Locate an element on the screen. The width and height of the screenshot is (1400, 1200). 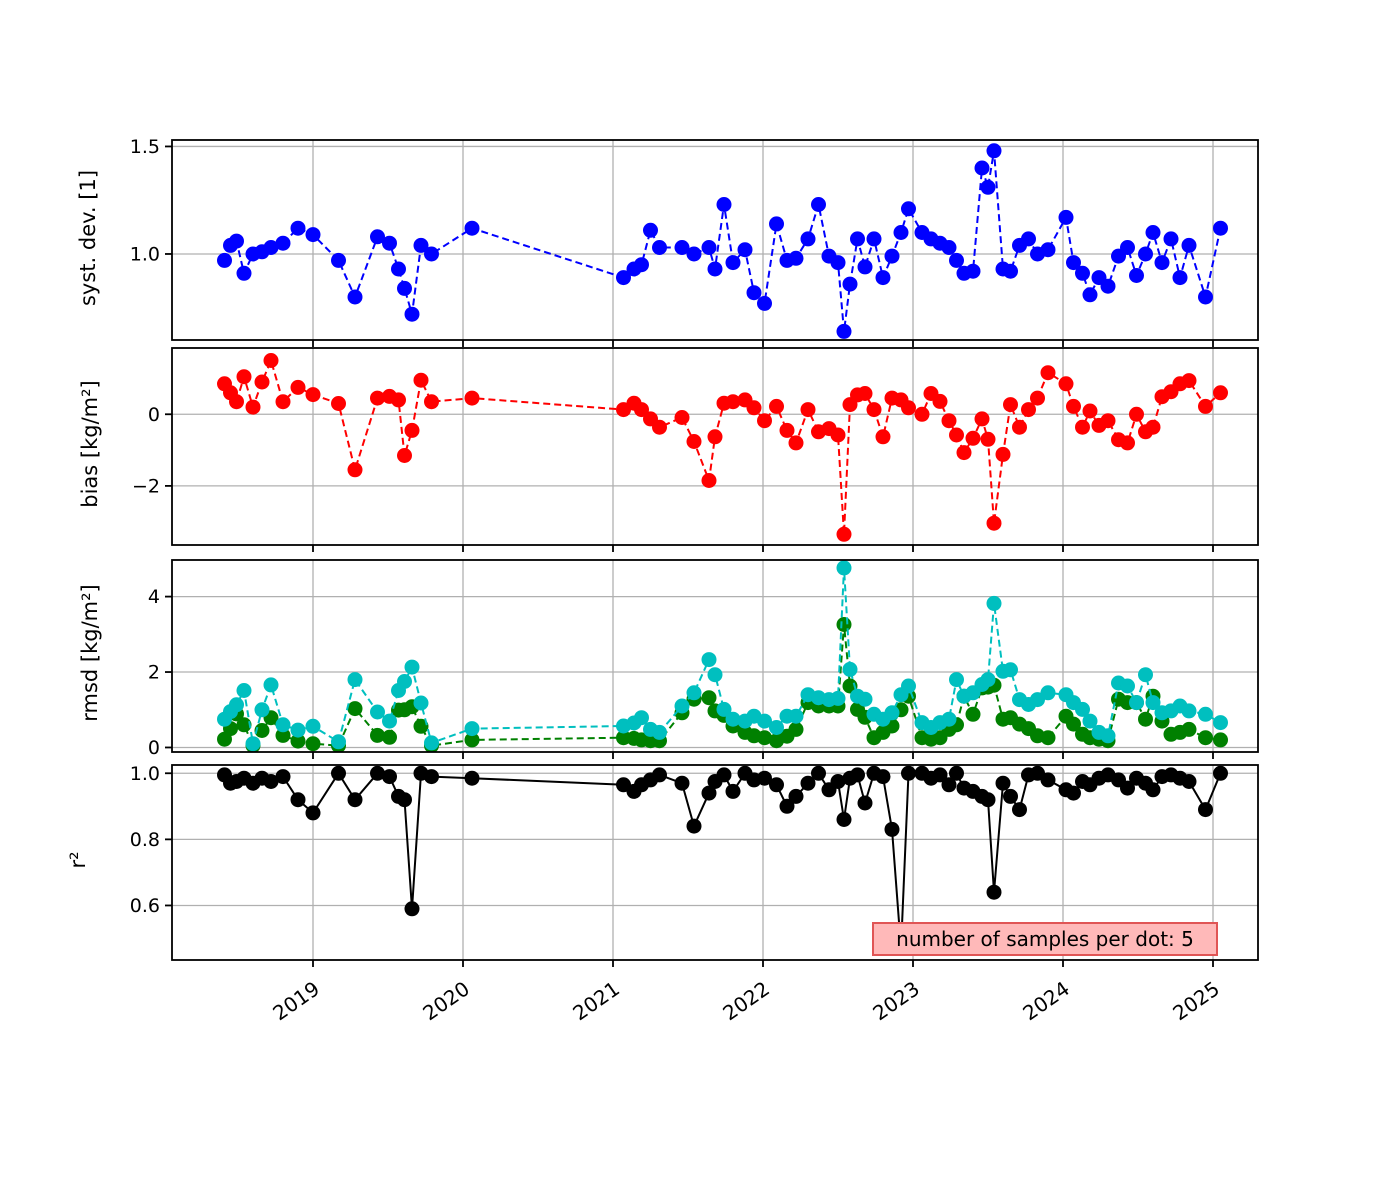
xtick-label-2025: 2025 is located at coordinates (1195, 1000).